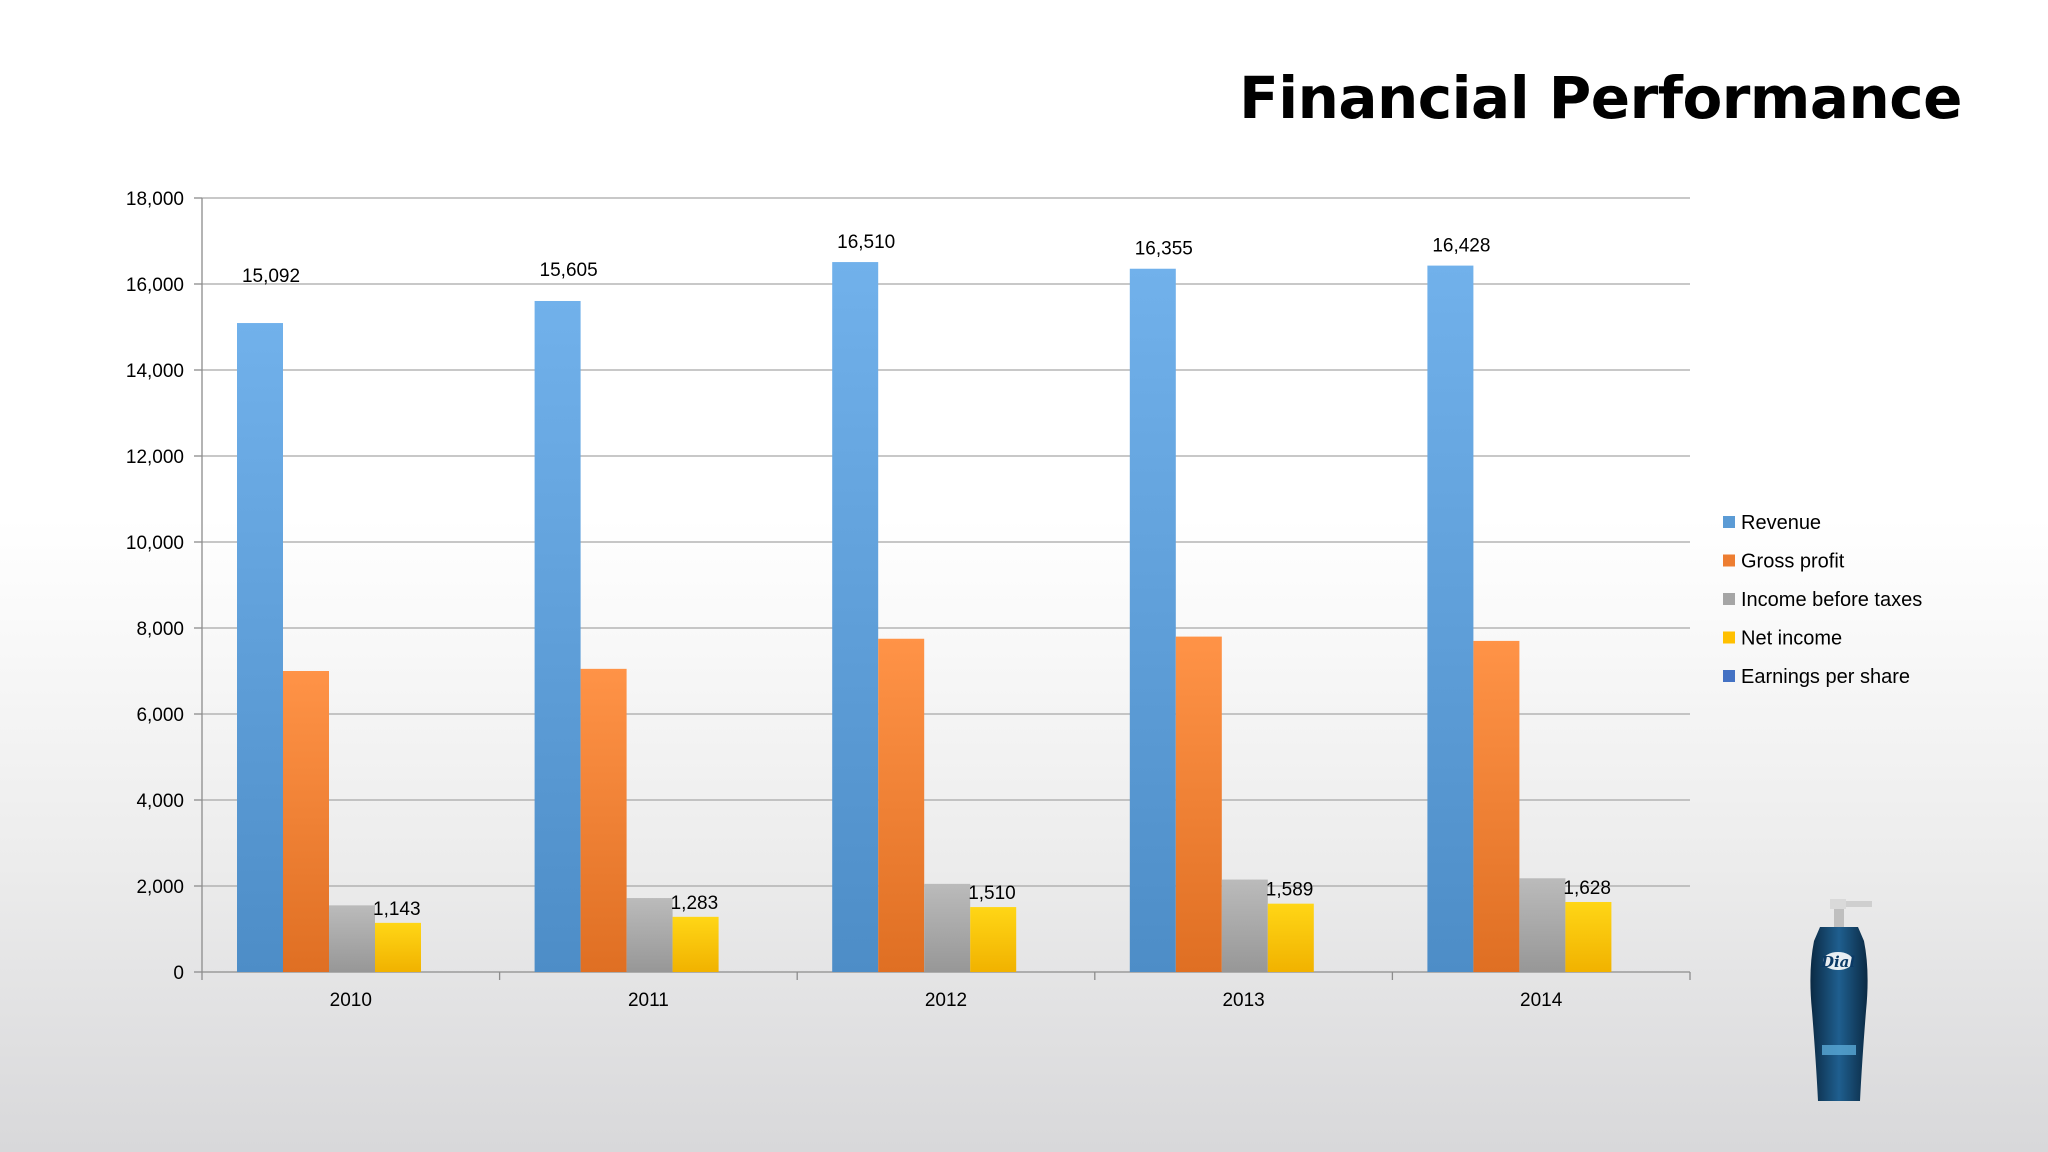 This screenshot has width=2048, height=1152. Describe the element at coordinates (1164, 249) in the screenshot. I see `data-label: 16,355` at that location.